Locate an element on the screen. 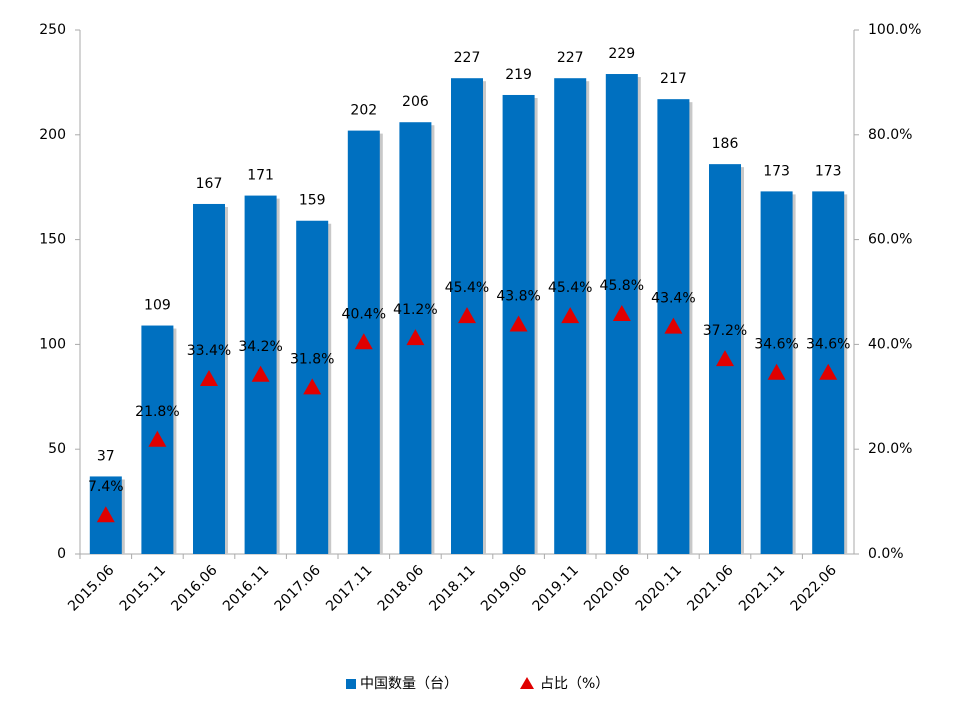  marker-label: 43.8% is located at coordinates (518, 296).